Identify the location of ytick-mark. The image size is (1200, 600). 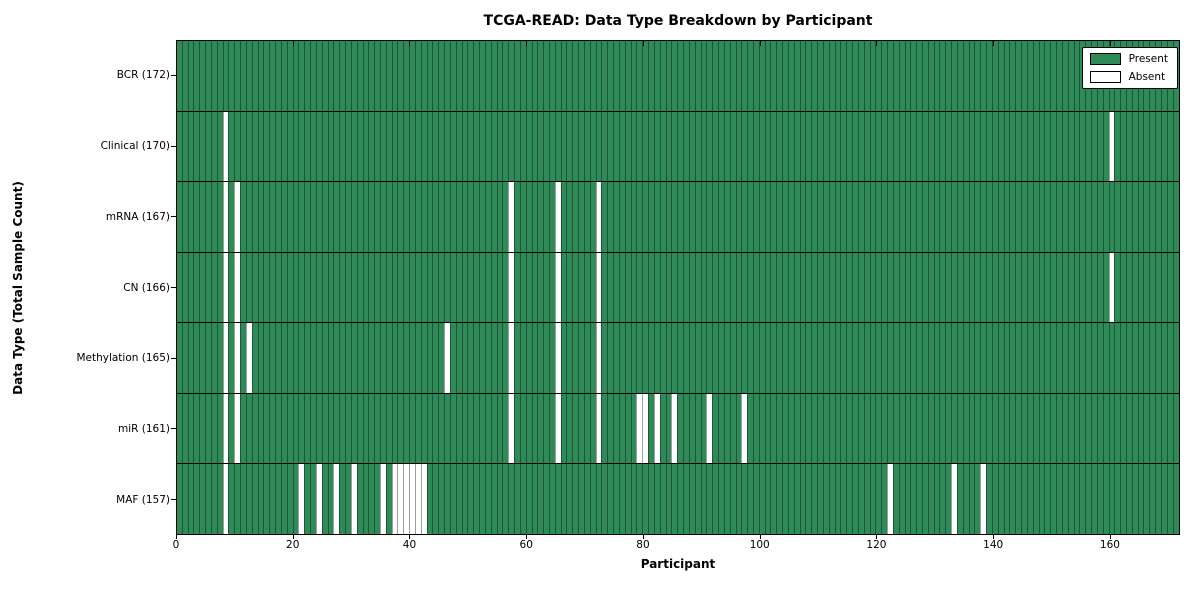
(173, 429).